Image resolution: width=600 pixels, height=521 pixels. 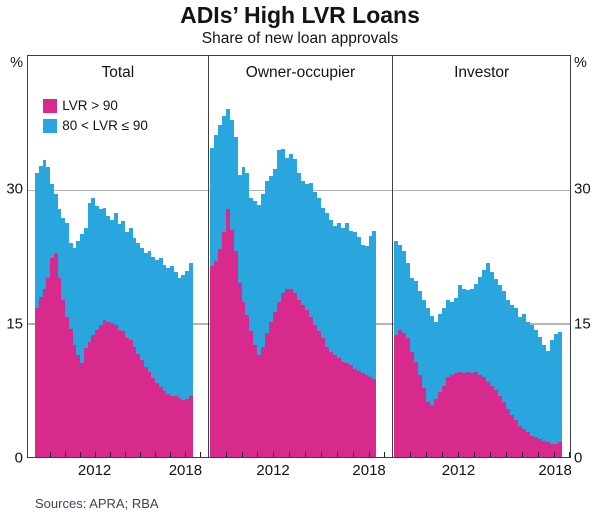 I want to click on x-axis-label: 2012, so click(x=273, y=470).